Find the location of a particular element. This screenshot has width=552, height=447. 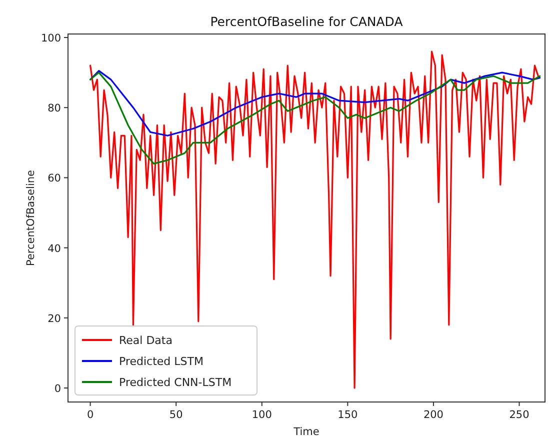

y-tick-label: 0 is located at coordinates (57, 388).